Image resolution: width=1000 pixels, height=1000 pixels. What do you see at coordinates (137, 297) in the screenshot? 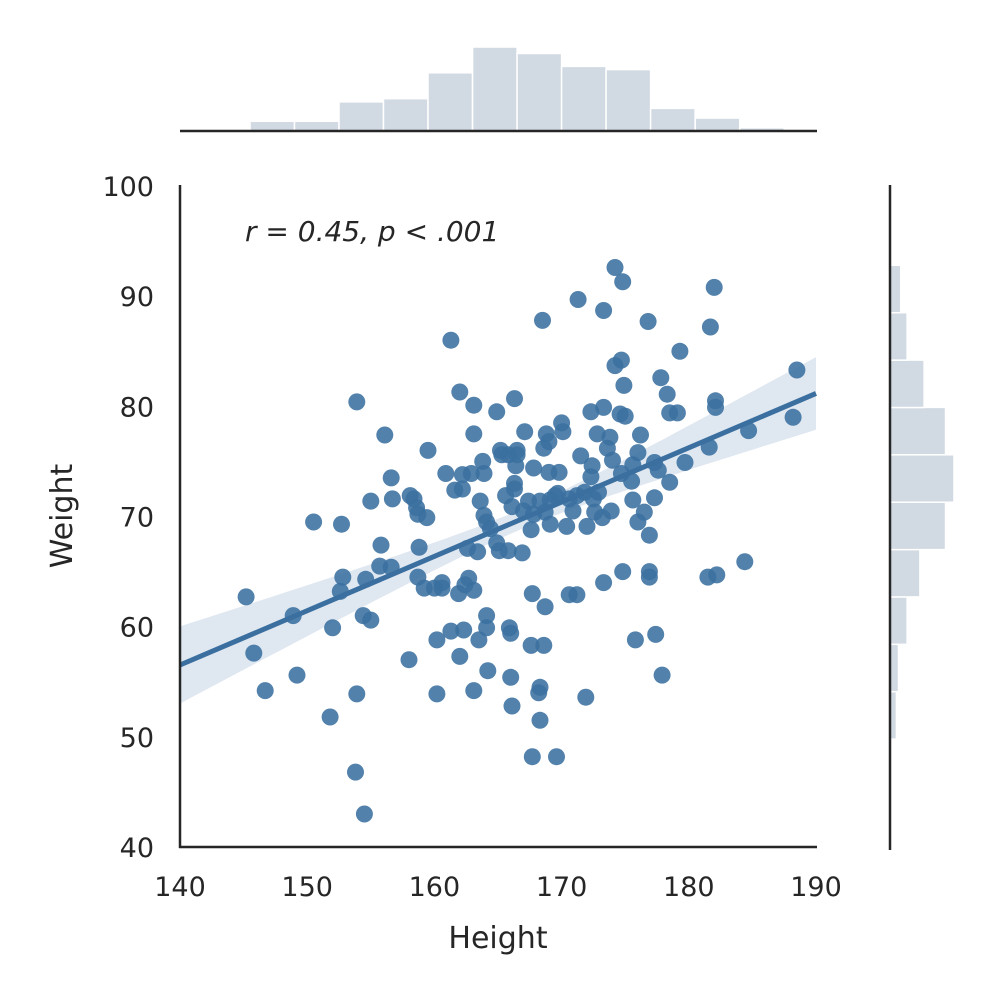
I see `y-tick-label: 90` at bounding box center [137, 297].